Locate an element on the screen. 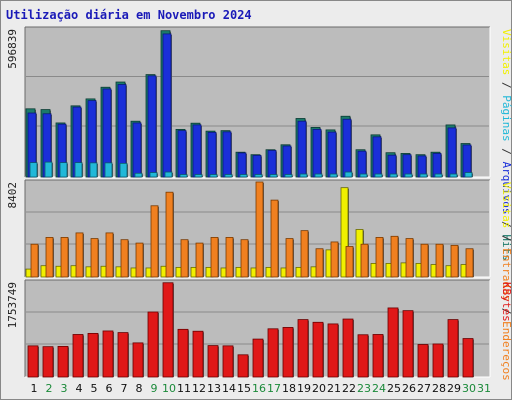  x-tick-label: 26 is located at coordinates (409, 388).